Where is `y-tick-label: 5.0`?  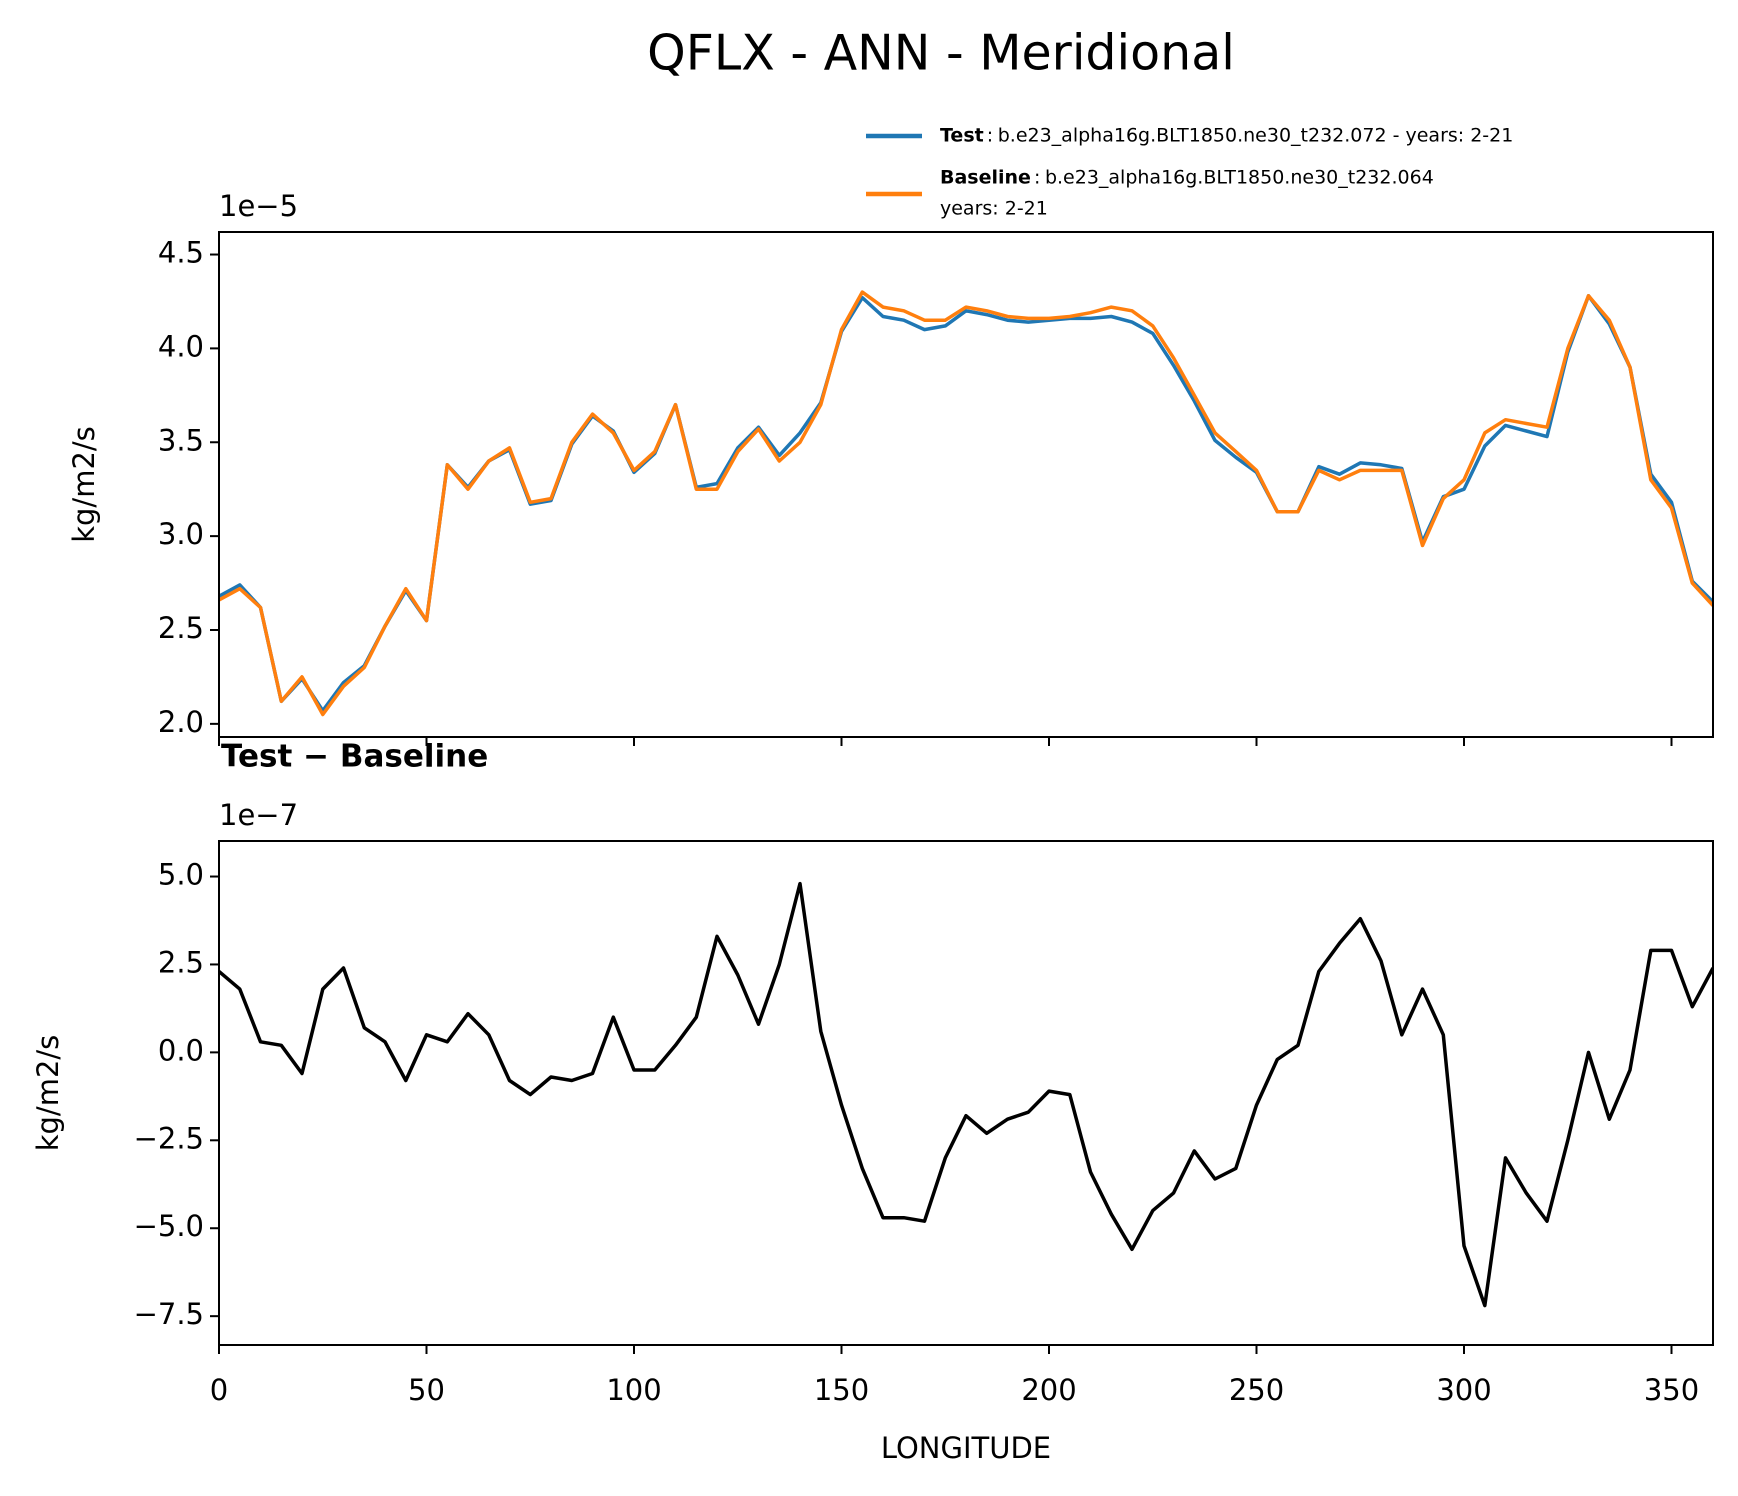
y-tick-label: 5.0 is located at coordinates (181, 875).